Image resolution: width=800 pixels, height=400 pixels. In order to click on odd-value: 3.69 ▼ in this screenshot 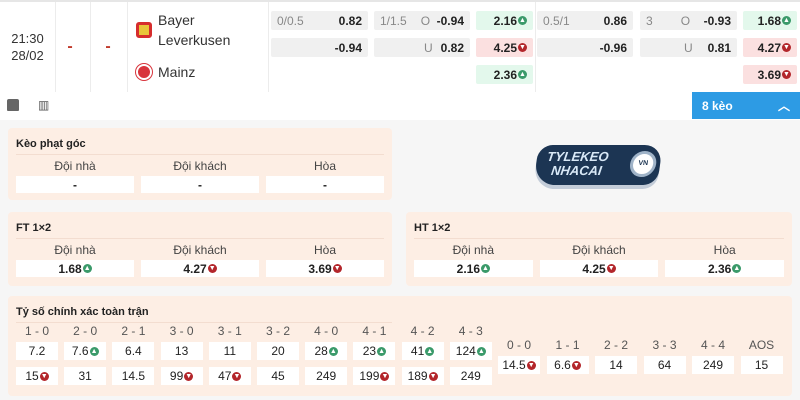, I will do `click(325, 268)`.